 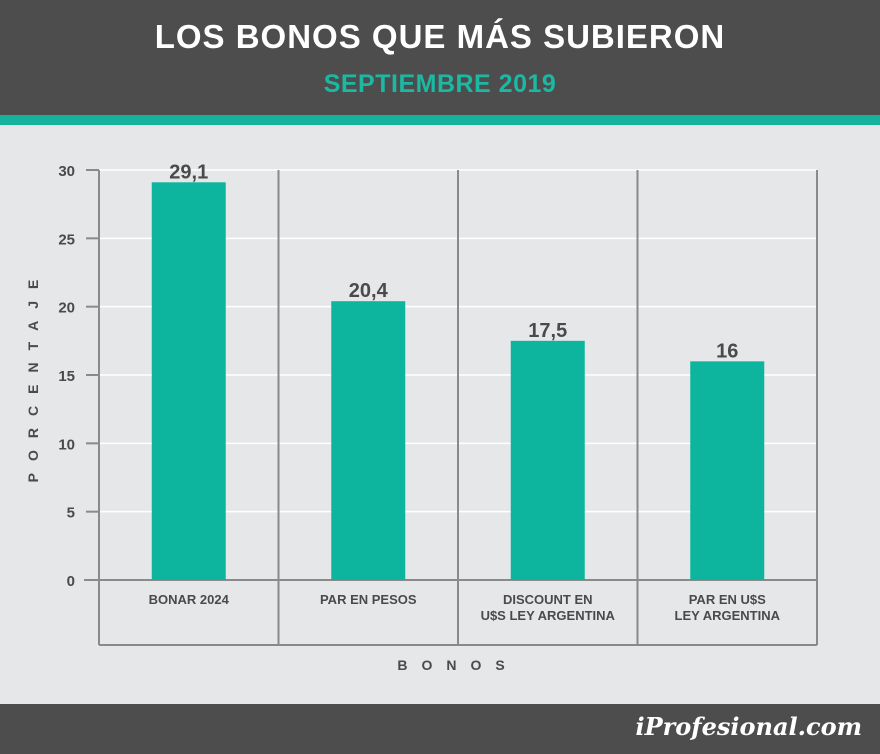 I want to click on bar-value-label: 16, so click(x=727, y=351).